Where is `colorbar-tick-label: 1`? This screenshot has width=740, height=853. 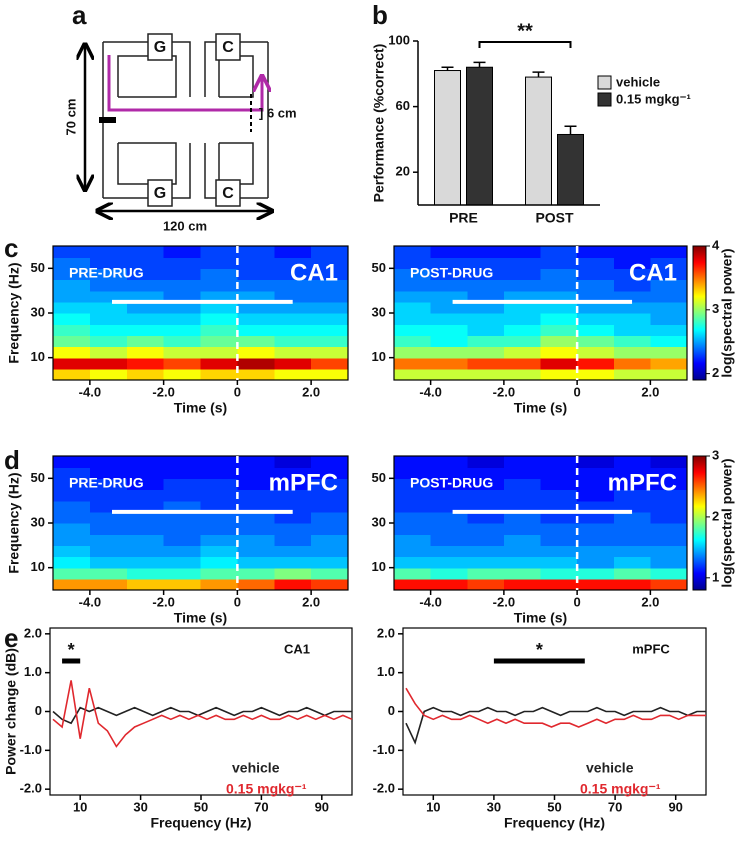 colorbar-tick-label: 1 is located at coordinates (715, 576).